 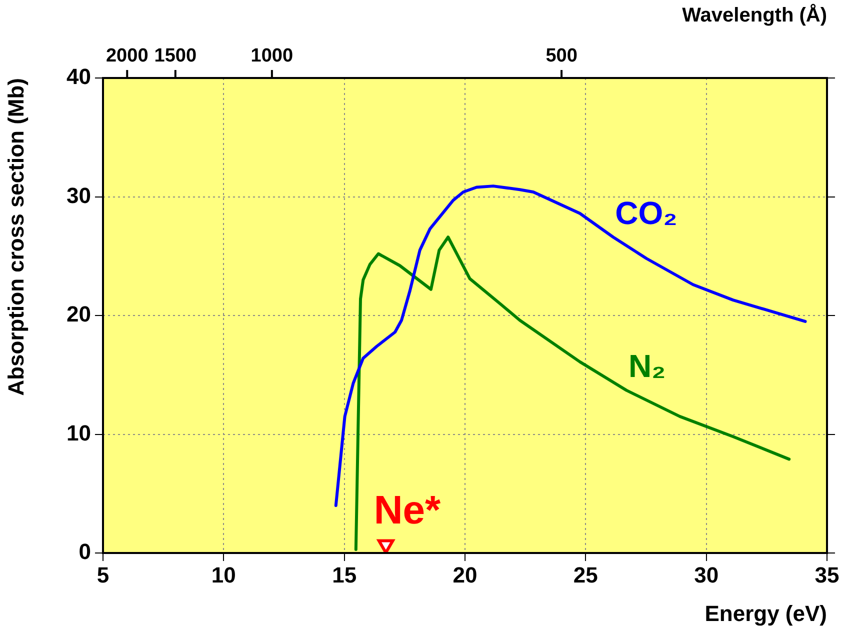 What do you see at coordinates (585, 575) in the screenshot?
I see `x-tick-label: 25` at bounding box center [585, 575].